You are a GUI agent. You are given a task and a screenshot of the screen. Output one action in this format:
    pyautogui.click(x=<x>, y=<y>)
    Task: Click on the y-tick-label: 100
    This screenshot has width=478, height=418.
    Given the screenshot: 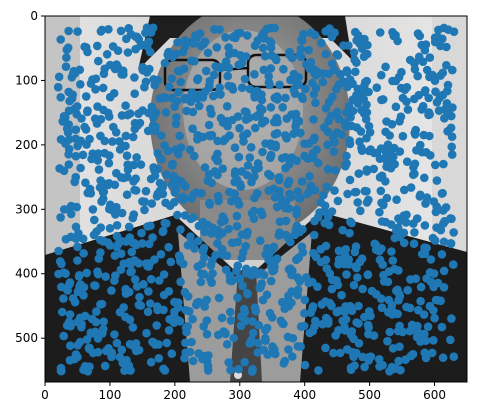 What is the action you would take?
    pyautogui.click(x=26, y=80)
    